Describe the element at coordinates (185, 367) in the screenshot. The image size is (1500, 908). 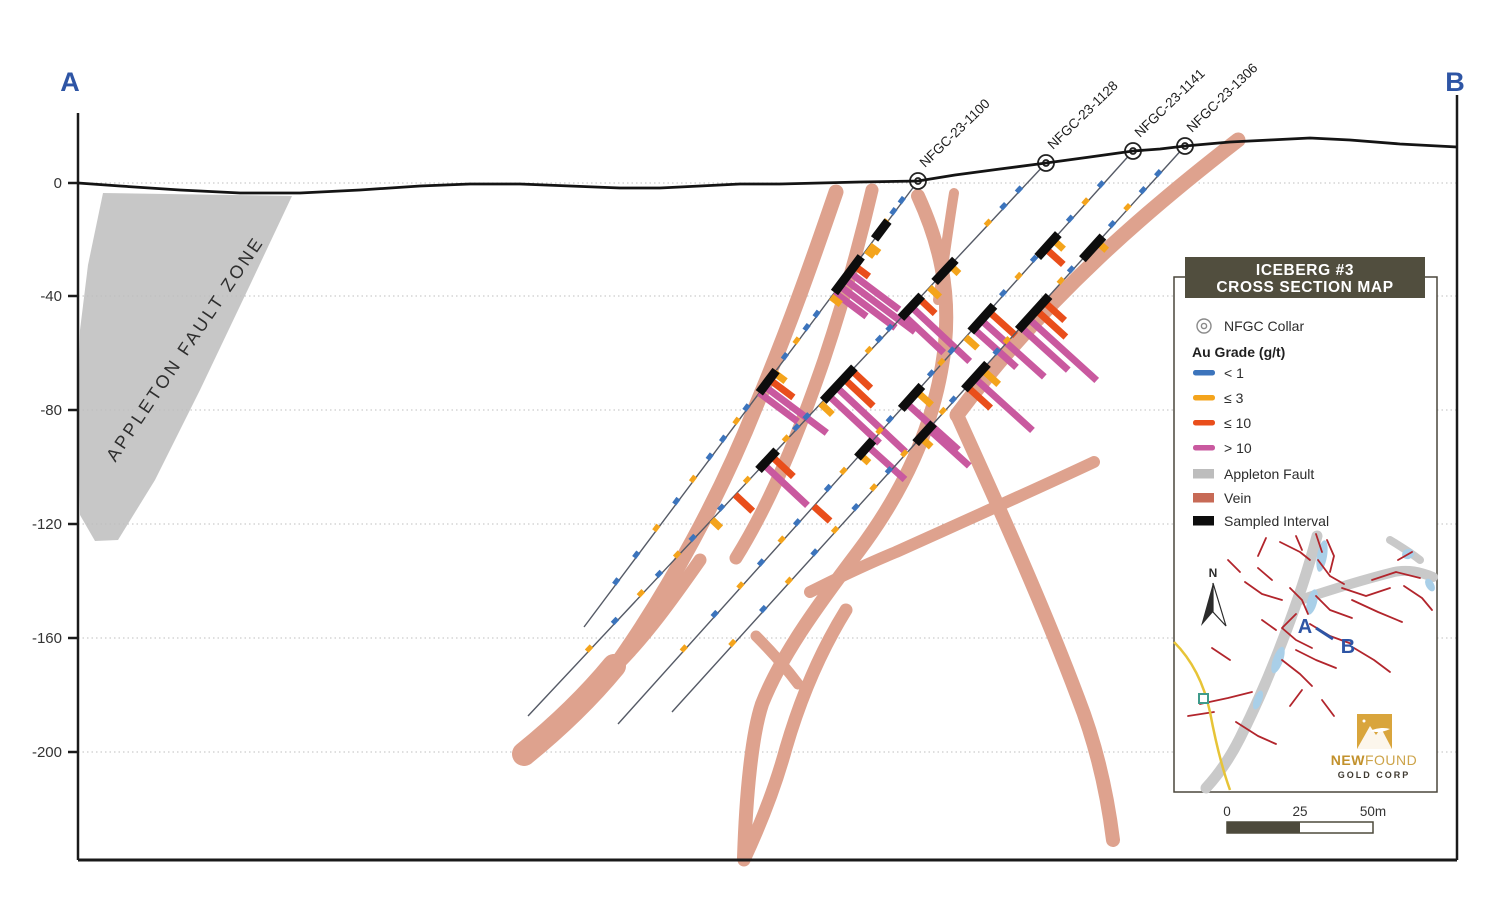
I see `appleton-fault-polygon` at that location.